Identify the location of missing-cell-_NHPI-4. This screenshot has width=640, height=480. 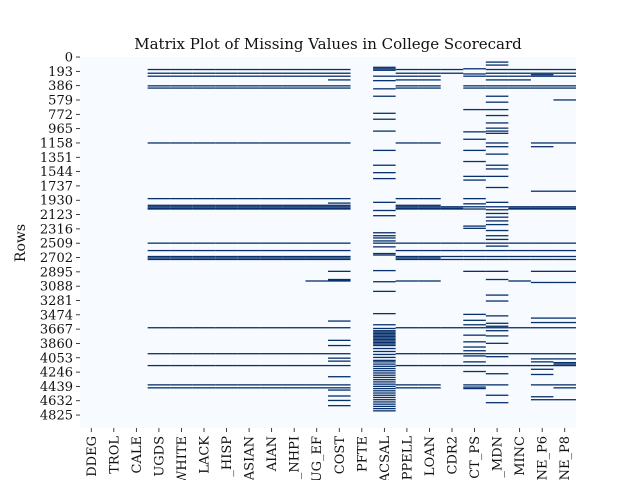
(294, 88).